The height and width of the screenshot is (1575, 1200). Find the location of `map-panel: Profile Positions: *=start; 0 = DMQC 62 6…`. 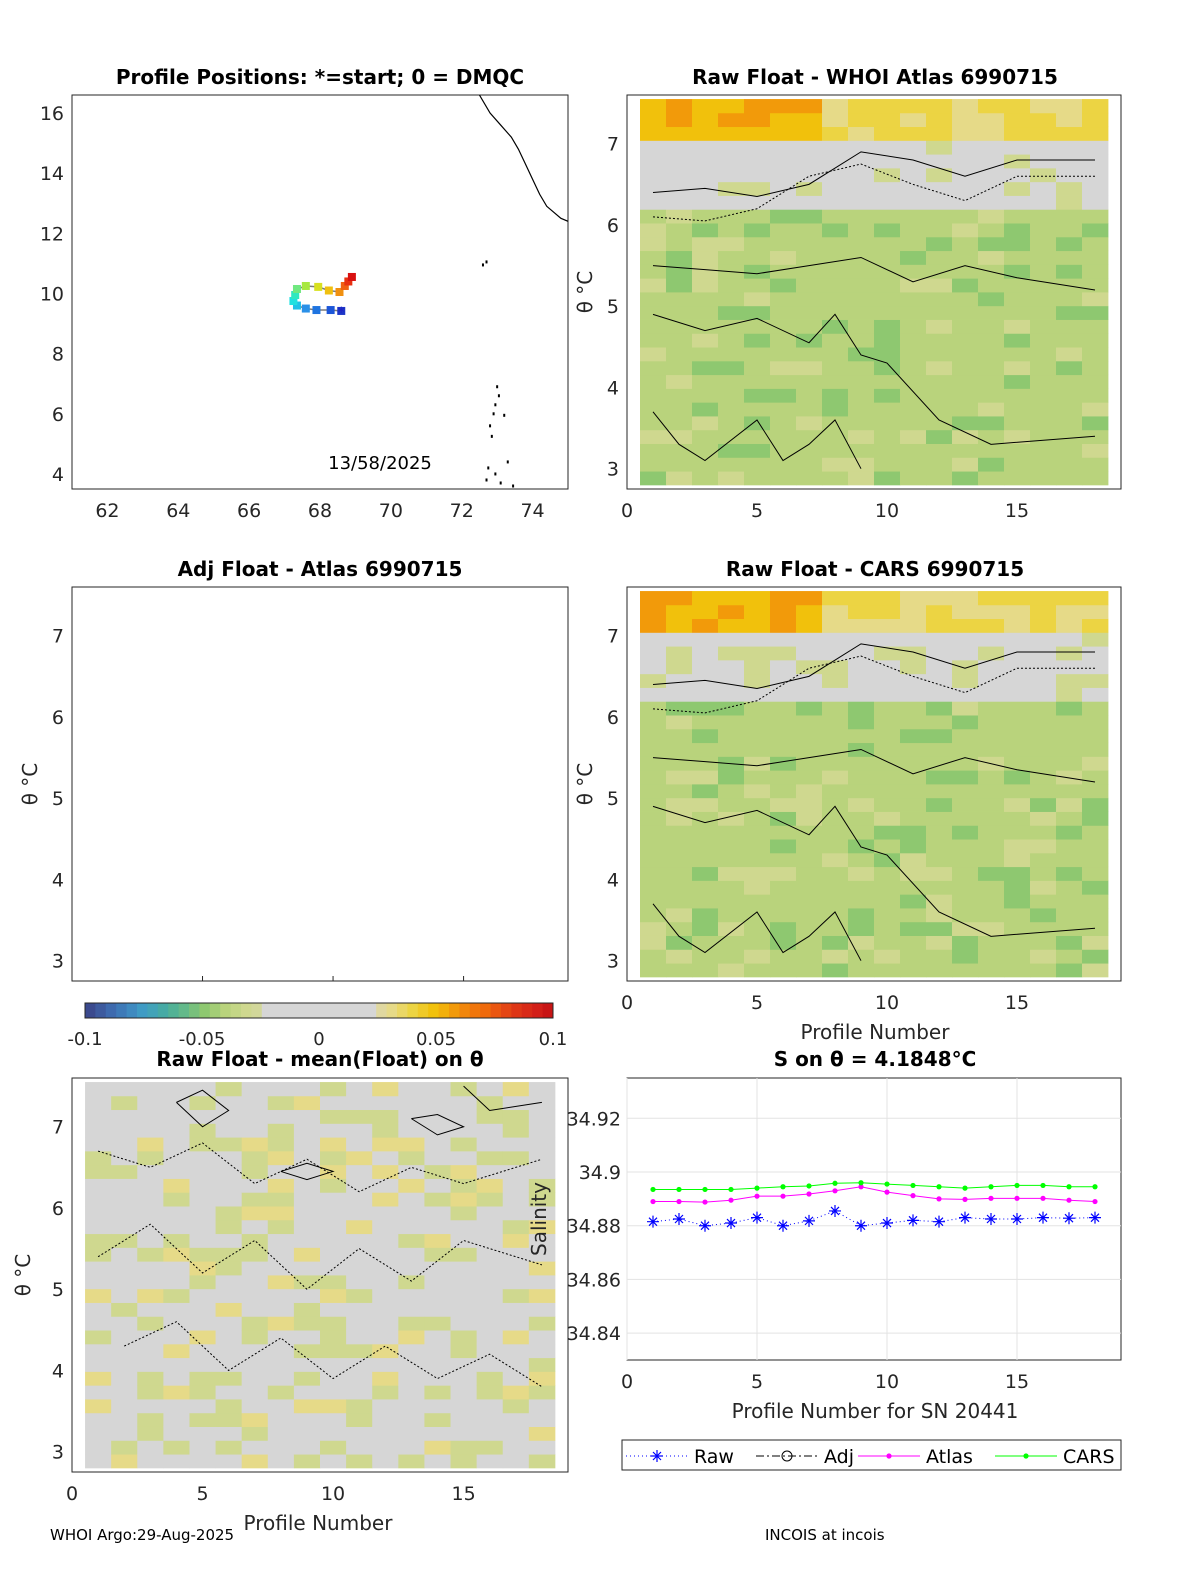

map-panel: Profile Positions: *=start; 0 = DMQC 62 6… is located at coordinates (304, 293).